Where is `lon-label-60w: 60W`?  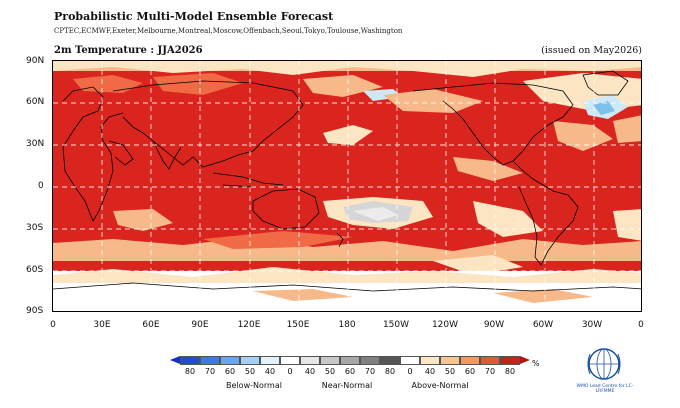 lon-label-60w: 60W is located at coordinates (543, 325).